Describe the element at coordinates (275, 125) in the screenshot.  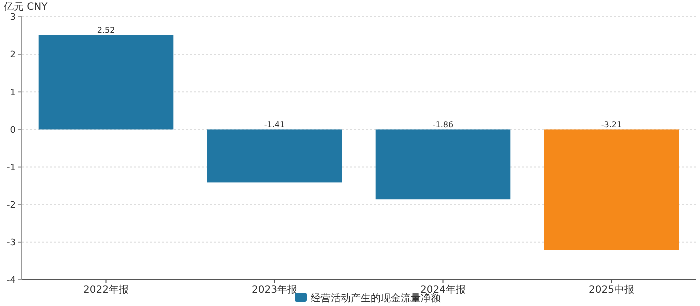
I see `data-label: -1.41` at that location.